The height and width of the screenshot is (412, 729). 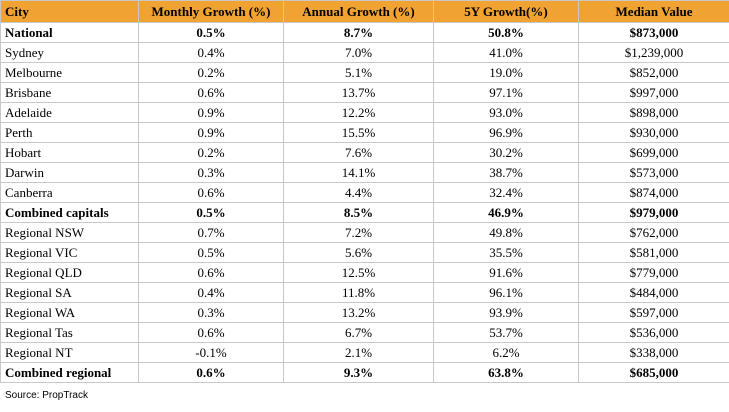 I want to click on table-row: Melbourne 0.2% 5.1% 19.0% $852,000, so click(x=364, y=72).